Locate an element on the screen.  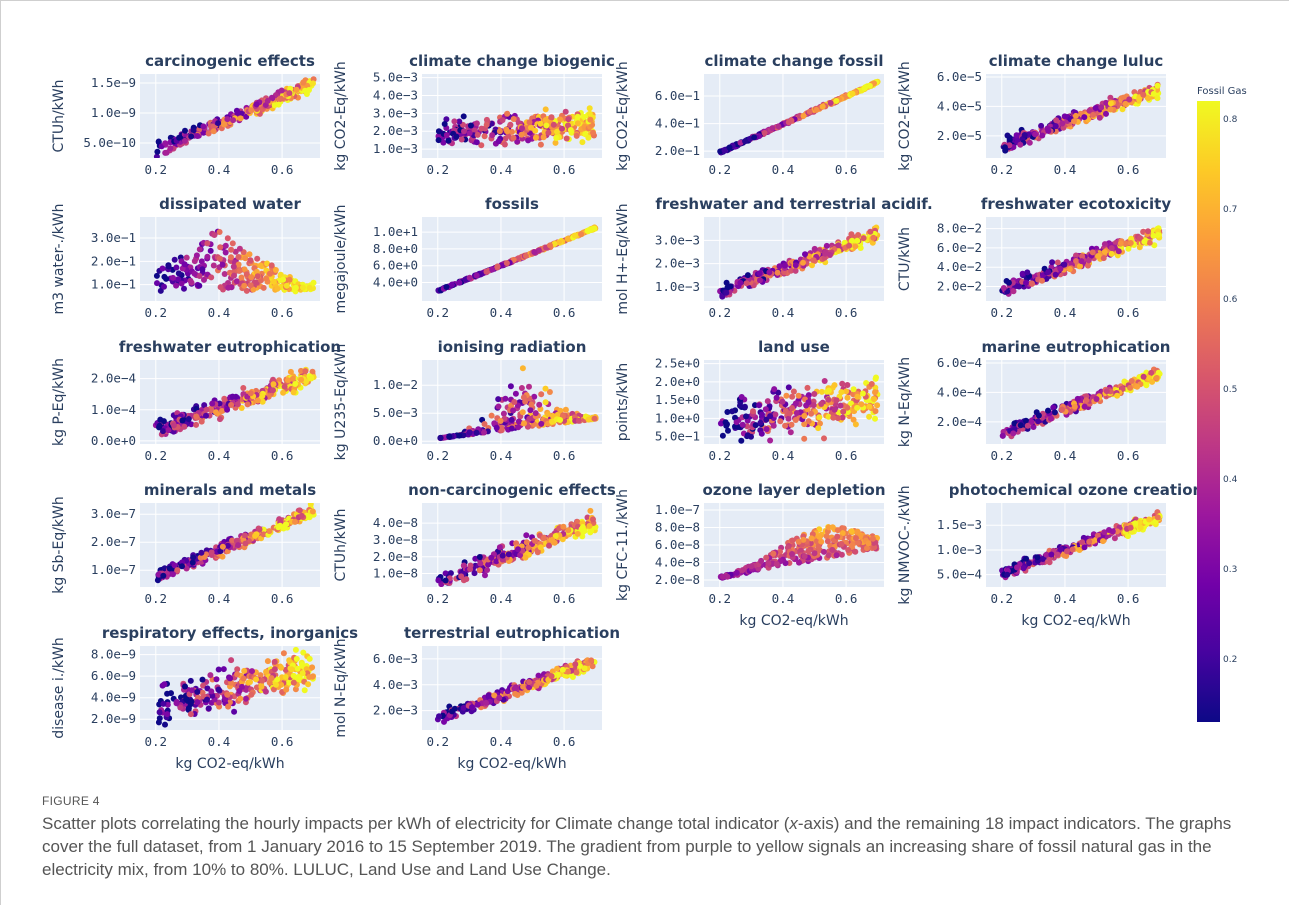
y-tick-label: 1.0e+0 is located at coordinates (677, 417).